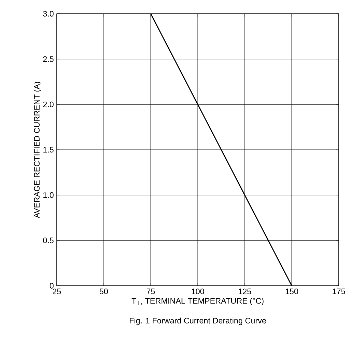 Image resolution: width=354 pixels, height=339 pixels. What do you see at coordinates (52, 286) in the screenshot?
I see `y-tick-label: 0` at bounding box center [52, 286].